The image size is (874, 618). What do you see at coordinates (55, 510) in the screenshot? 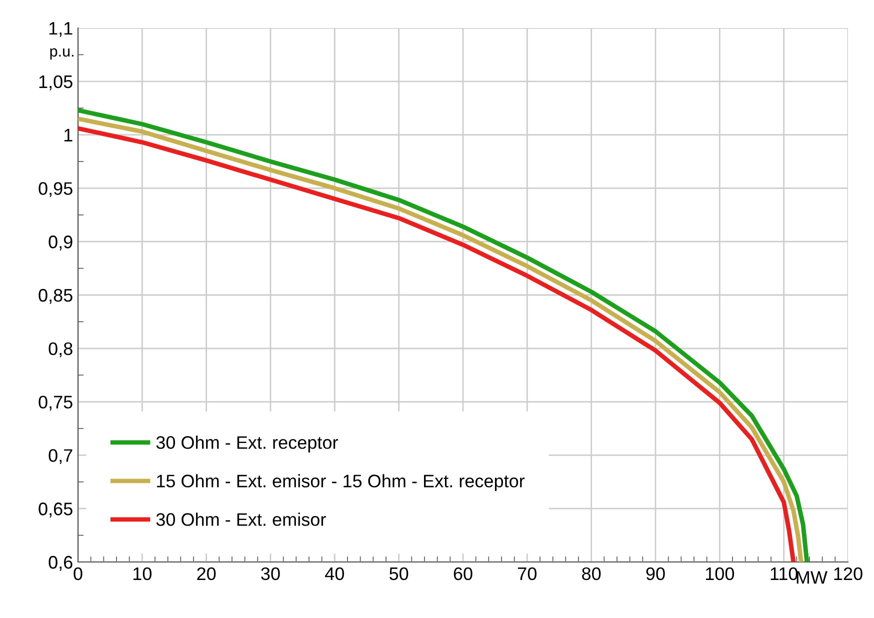
I see `y-tick-label: 0,65` at bounding box center [55, 510].